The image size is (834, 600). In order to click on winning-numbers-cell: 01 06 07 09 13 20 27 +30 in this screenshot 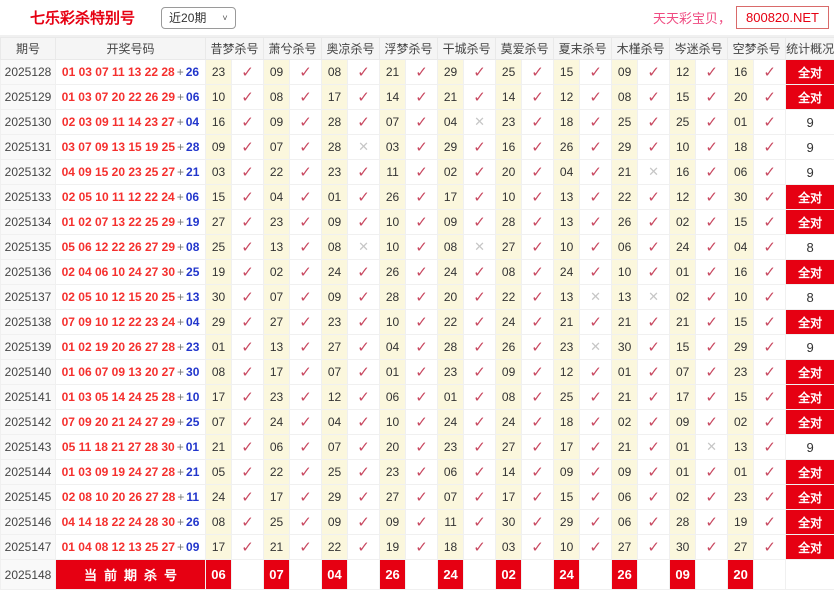, I will do `click(130, 372)`.